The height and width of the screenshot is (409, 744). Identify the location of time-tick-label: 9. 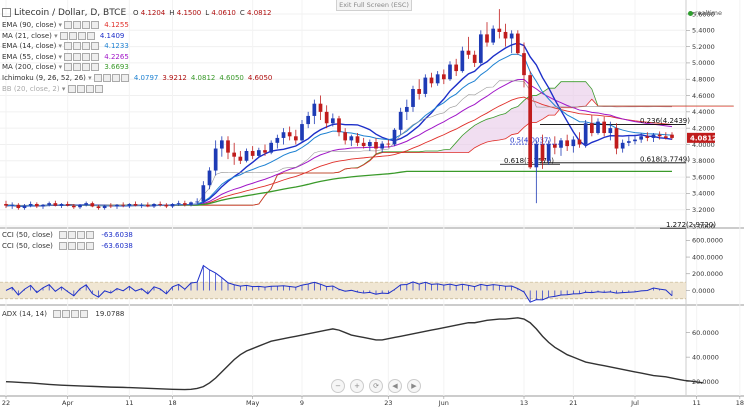
(302, 403).